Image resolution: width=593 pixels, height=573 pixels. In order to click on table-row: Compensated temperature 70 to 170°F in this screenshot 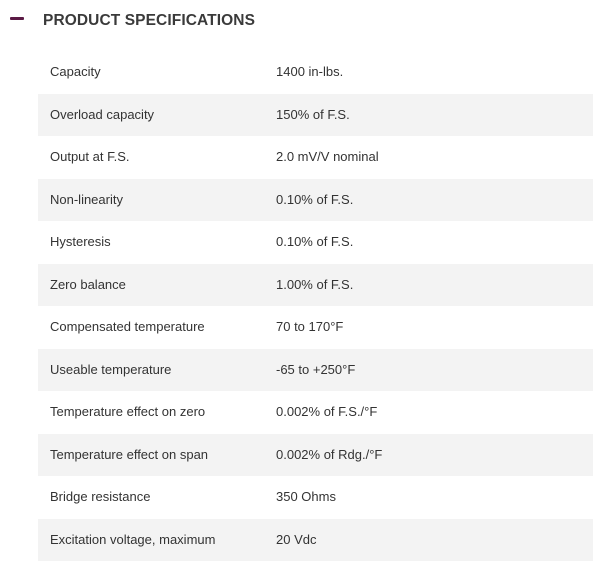, I will do `click(315, 327)`.